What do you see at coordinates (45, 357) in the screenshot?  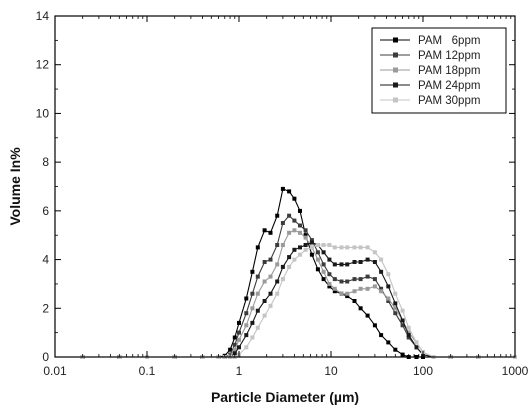 I see `y-tick-label: 0` at bounding box center [45, 357].